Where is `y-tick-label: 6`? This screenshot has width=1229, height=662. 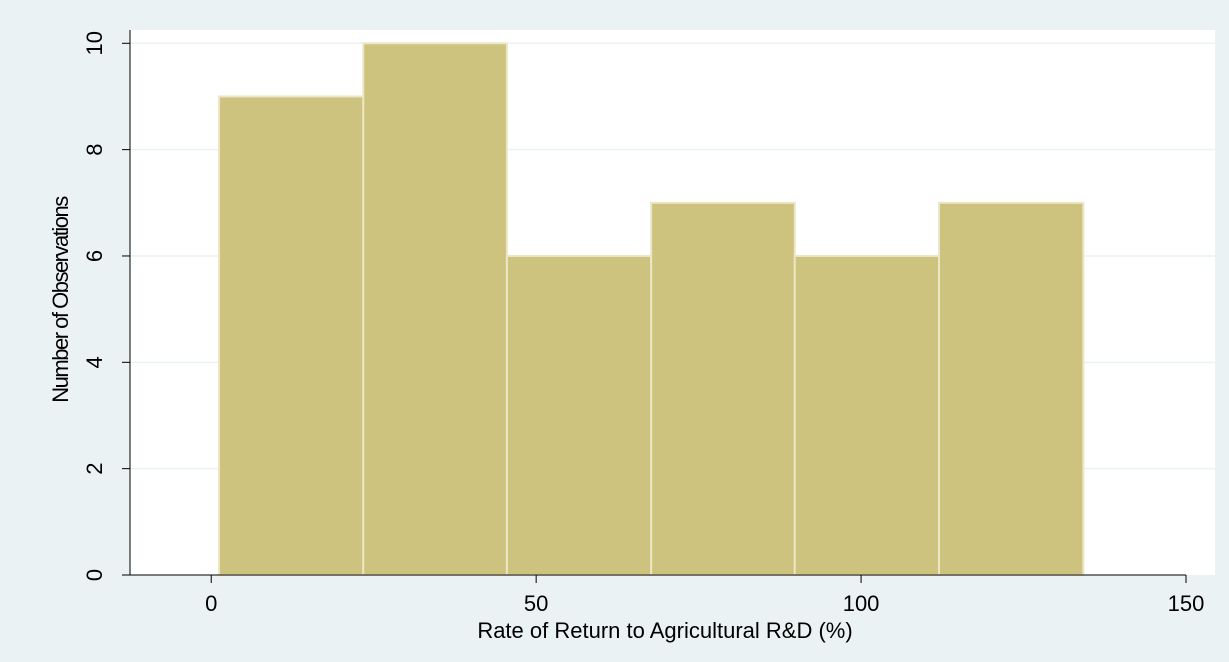
y-tick-label: 6 is located at coordinates (94, 256).